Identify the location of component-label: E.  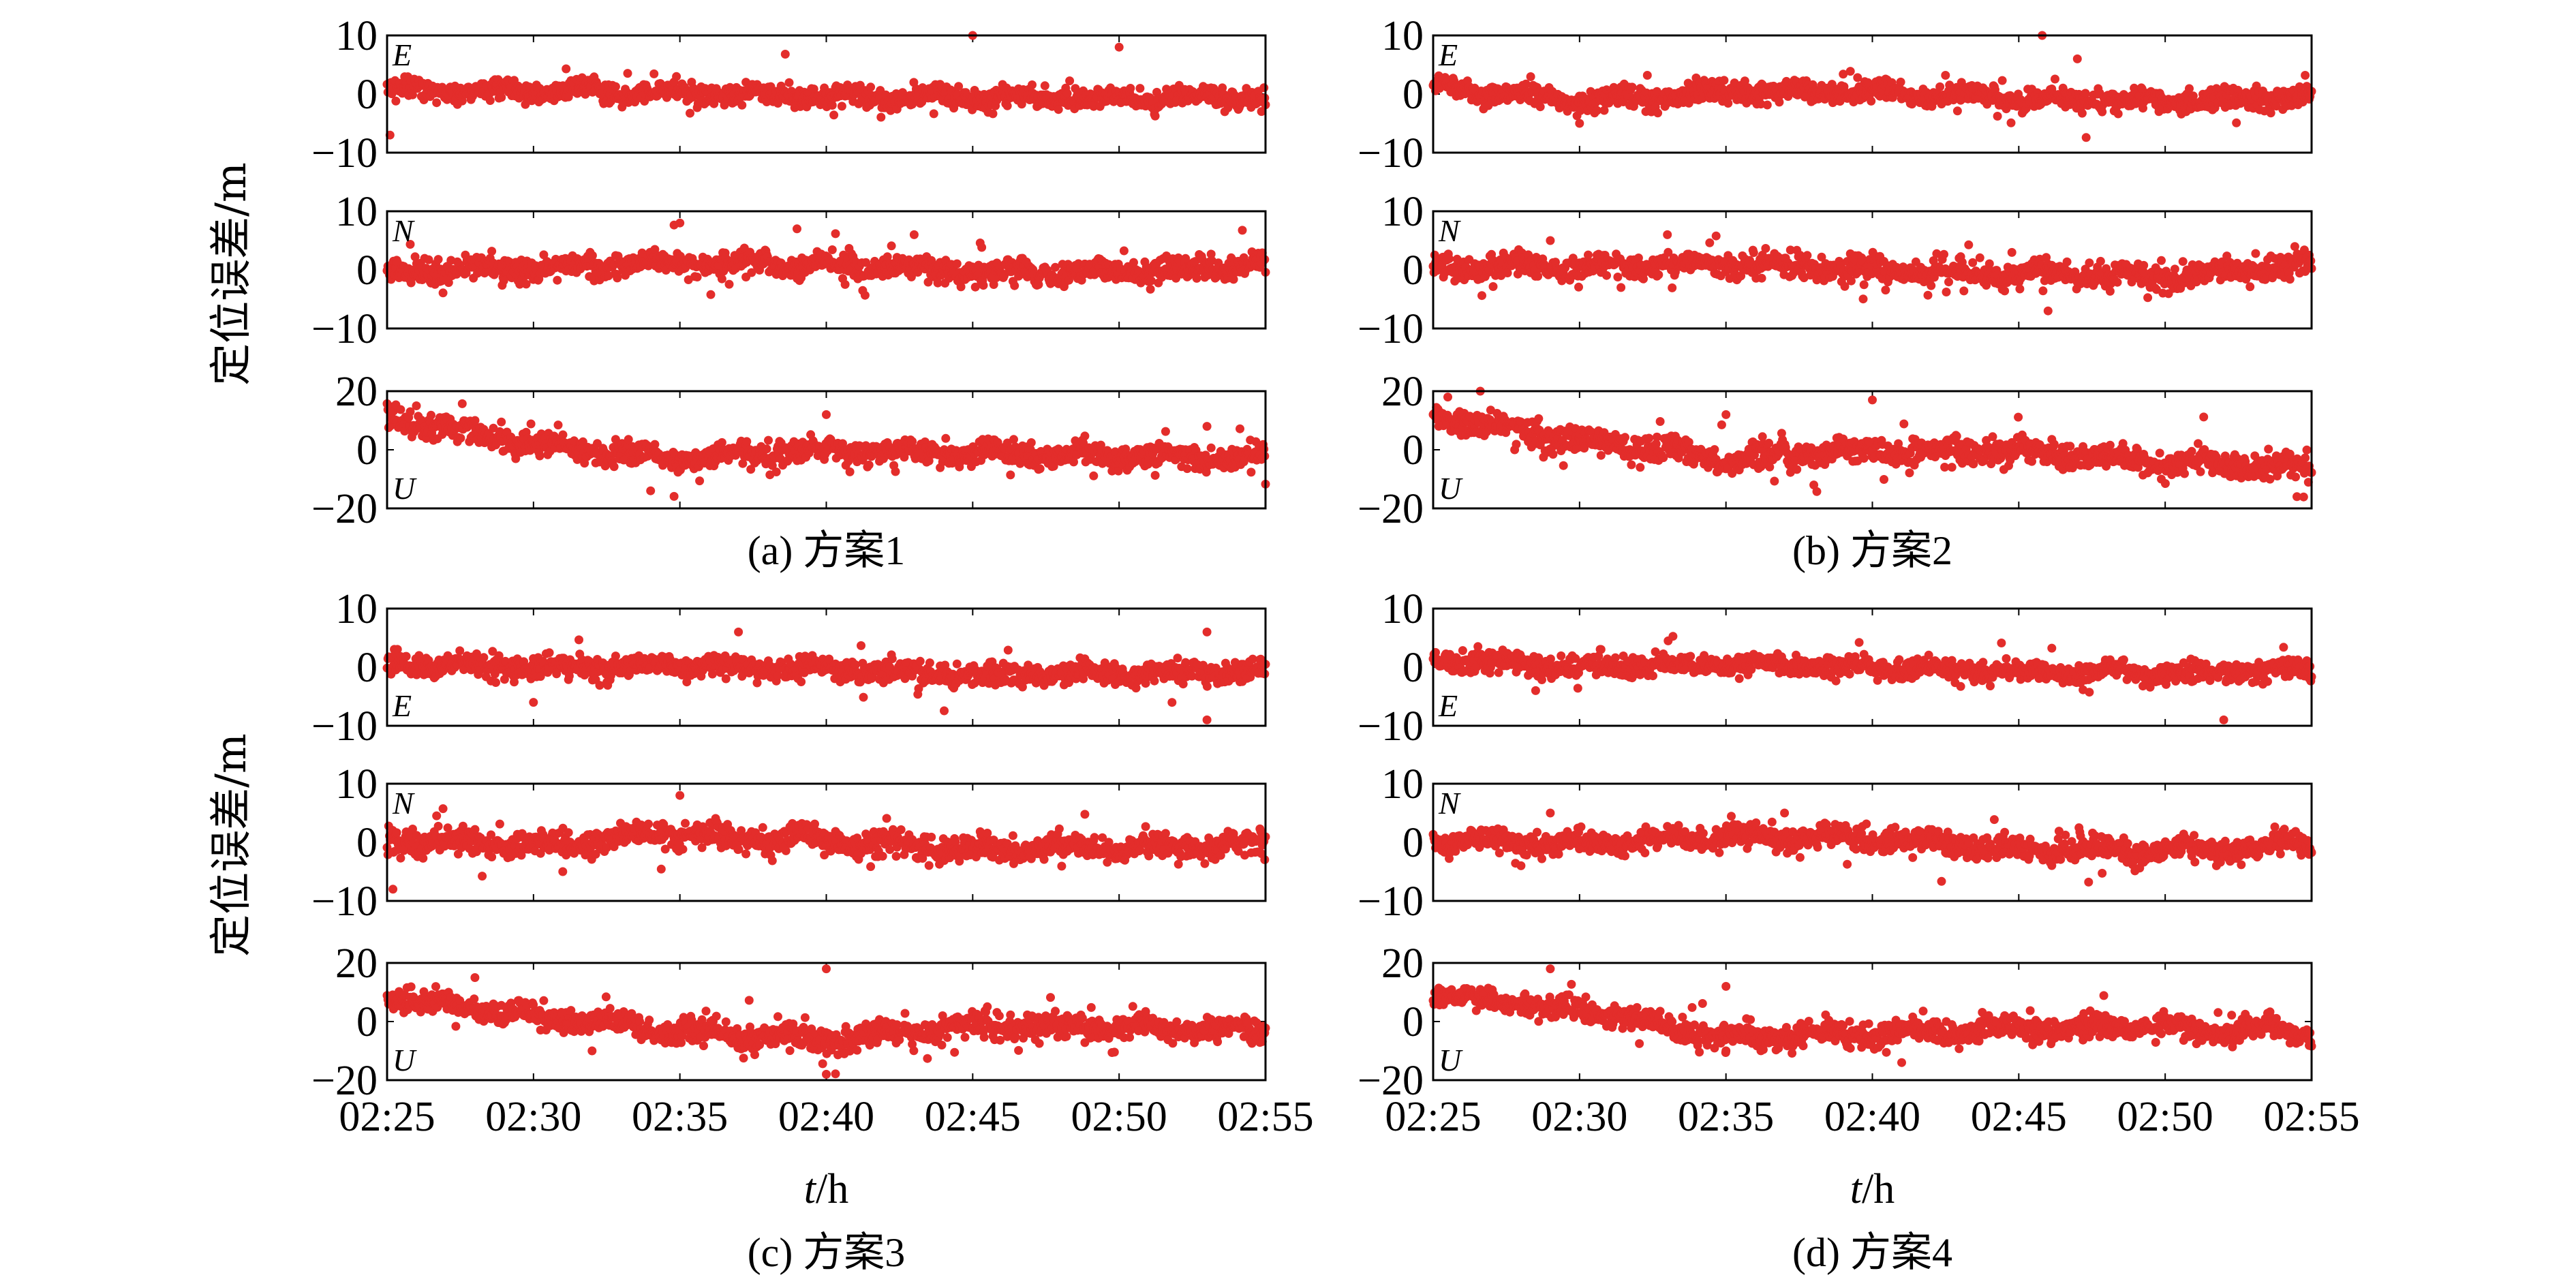
(402, 55).